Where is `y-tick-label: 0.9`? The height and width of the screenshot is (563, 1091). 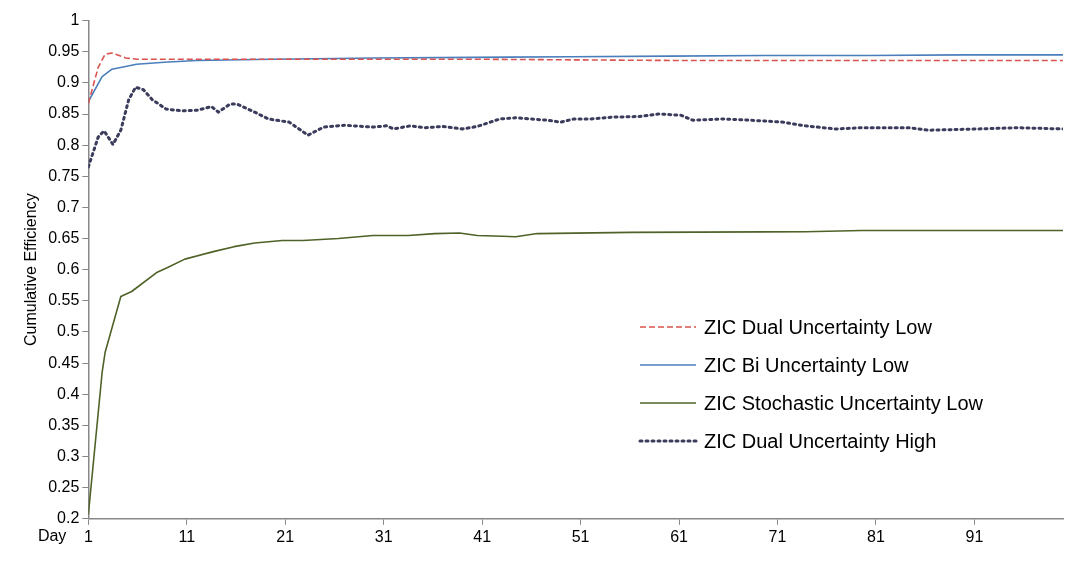 y-tick-label: 0.9 is located at coordinates (68, 82).